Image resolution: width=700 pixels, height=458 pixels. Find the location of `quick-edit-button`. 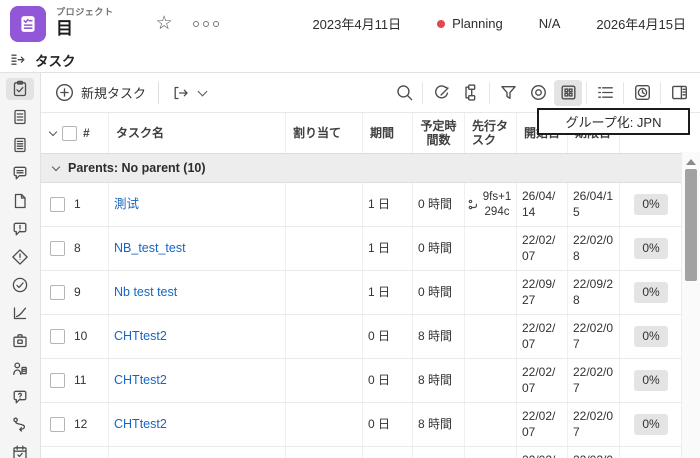

quick-edit-button is located at coordinates (441, 93).